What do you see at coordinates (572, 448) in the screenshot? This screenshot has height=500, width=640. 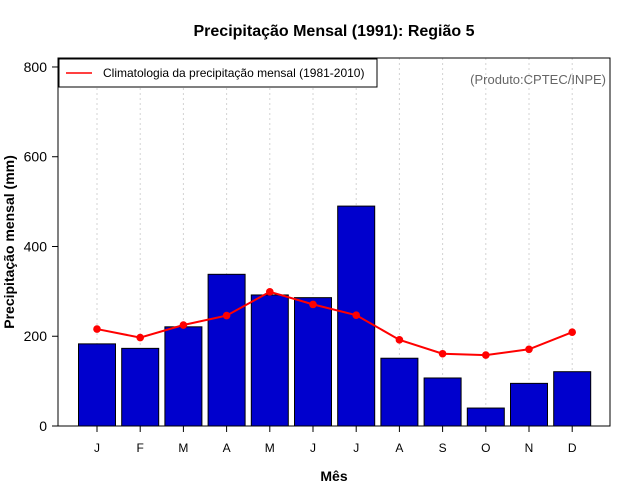 I see `x-tick-label: D` at bounding box center [572, 448].